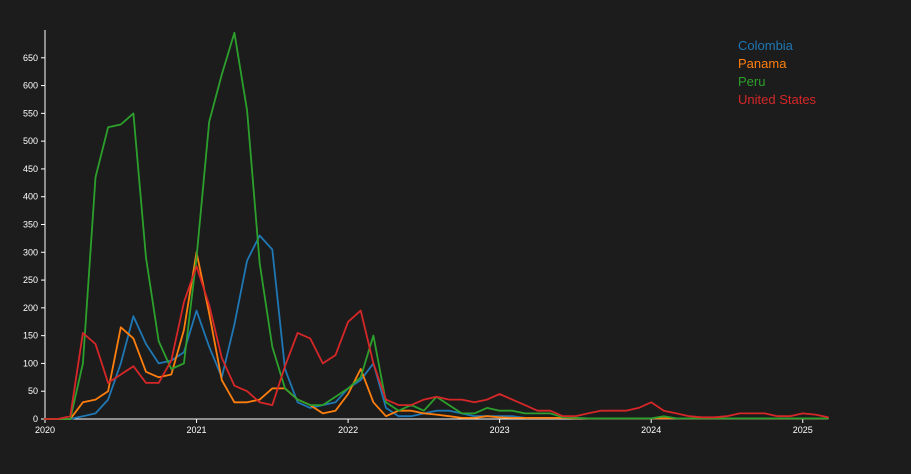  Describe the element at coordinates (30, 280) in the screenshot. I see `y-tick-label: 250` at that location.